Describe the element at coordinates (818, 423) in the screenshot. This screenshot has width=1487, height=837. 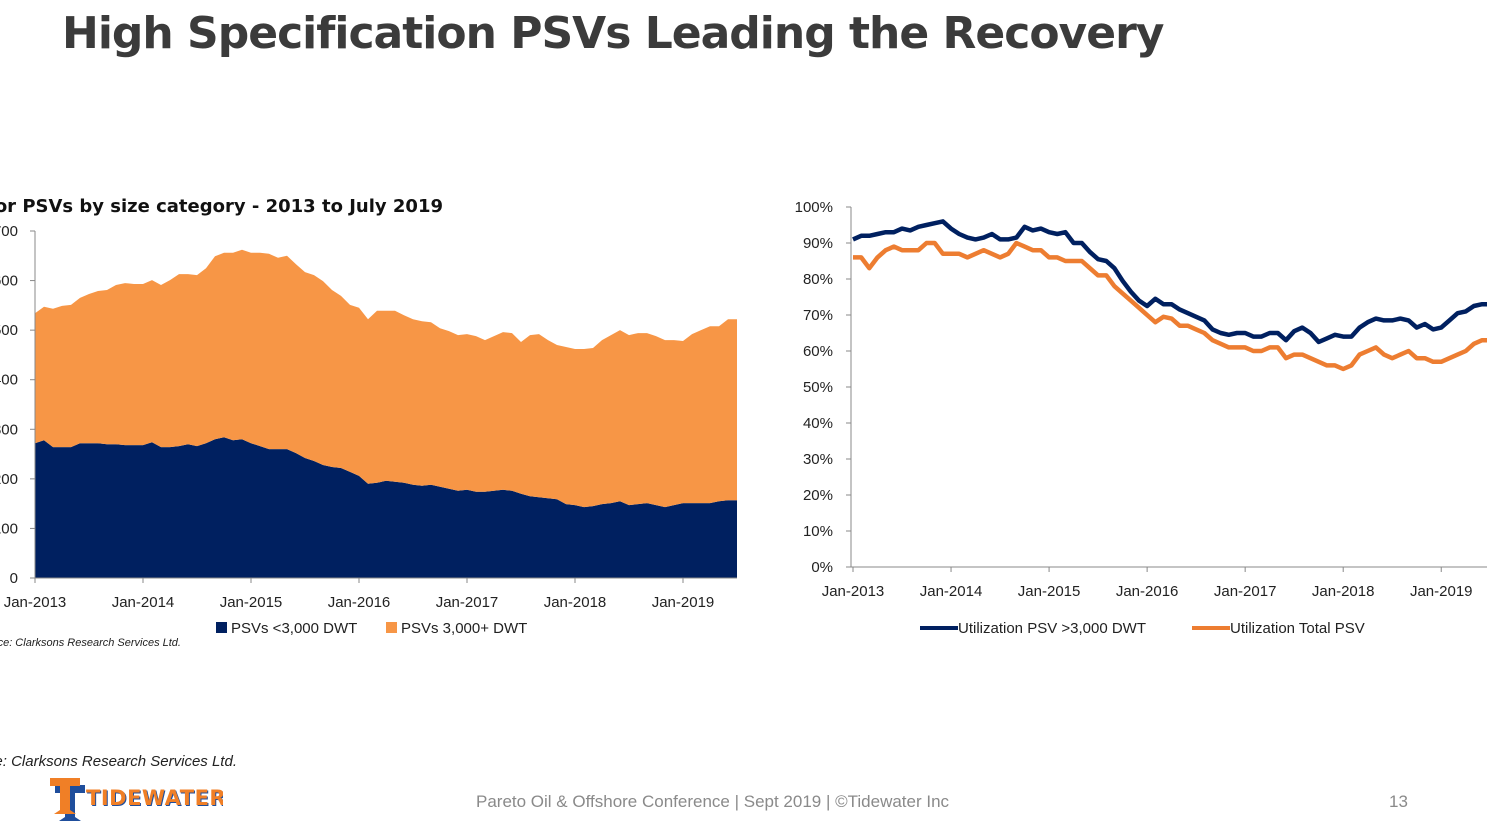
I see `y-tick-label: 40%` at that location.